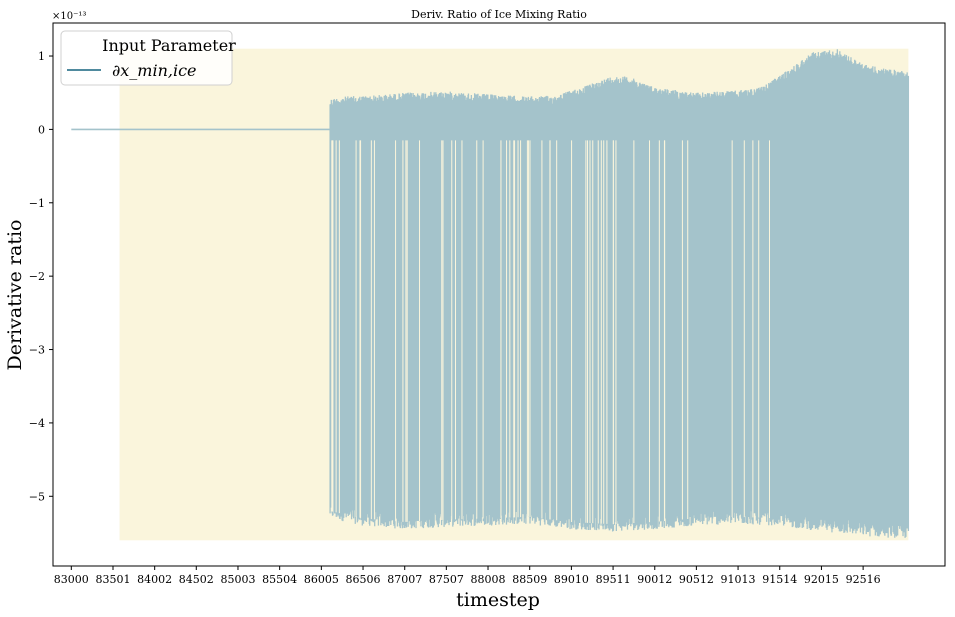  Describe the element at coordinates (863, 579) in the screenshot. I see `x-tick-label: 92516` at that location.